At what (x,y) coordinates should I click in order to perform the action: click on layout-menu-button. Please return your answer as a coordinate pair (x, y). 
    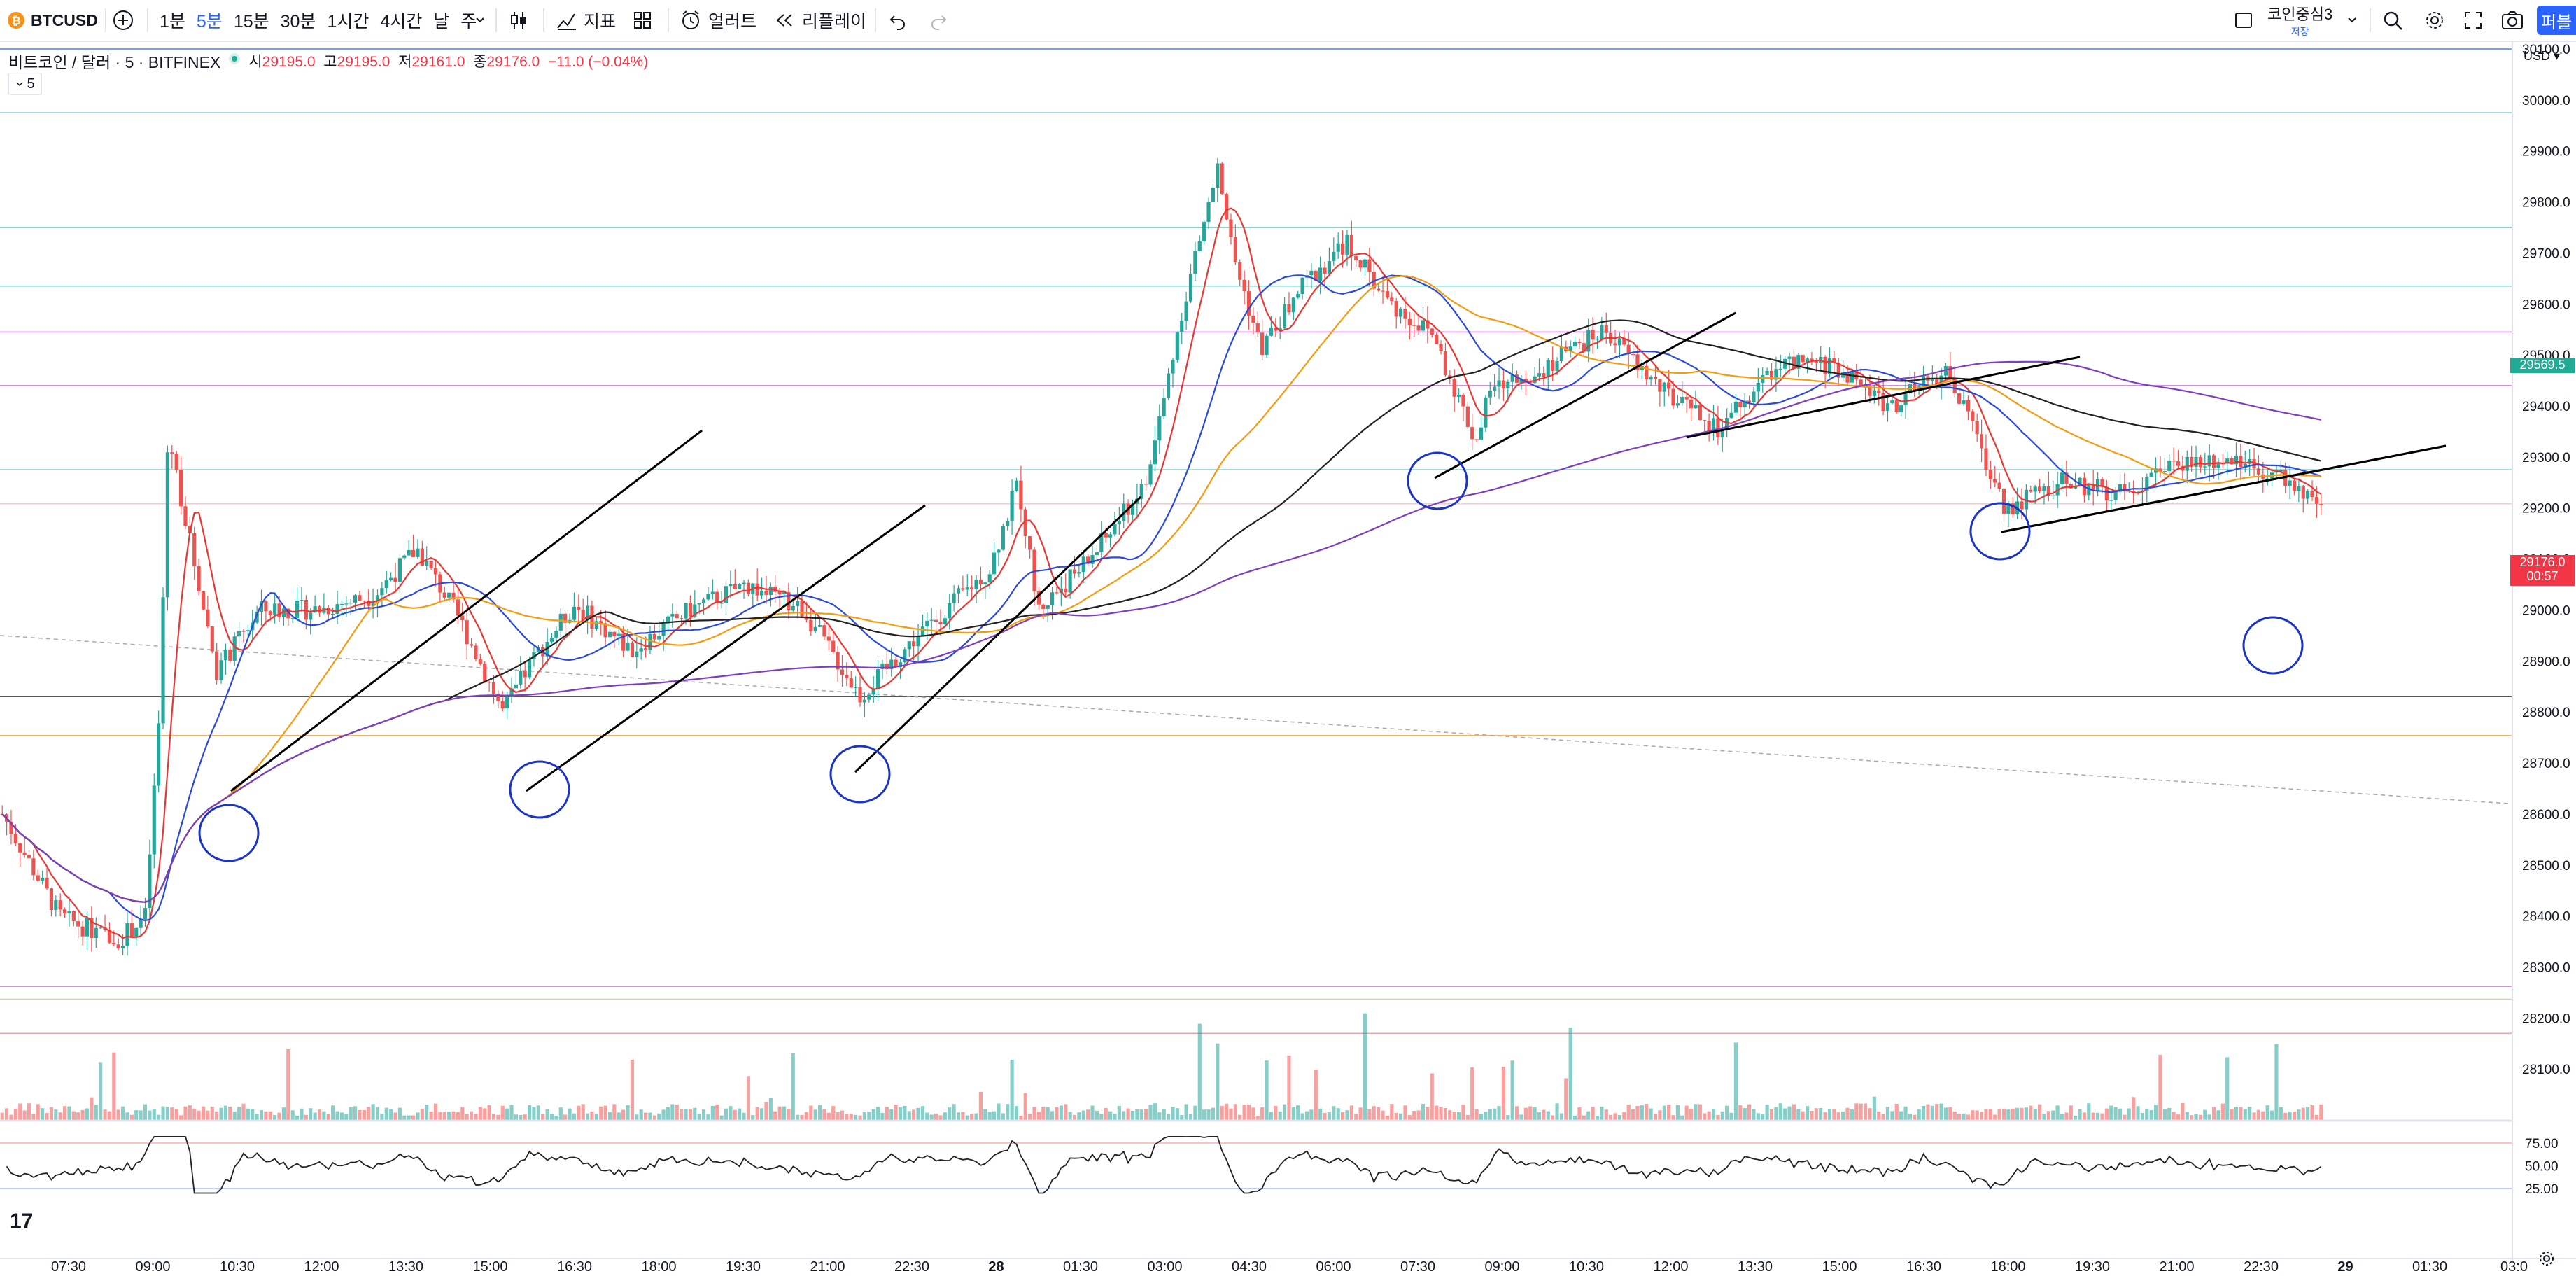
    Looking at the image, I should click on (2352, 20).